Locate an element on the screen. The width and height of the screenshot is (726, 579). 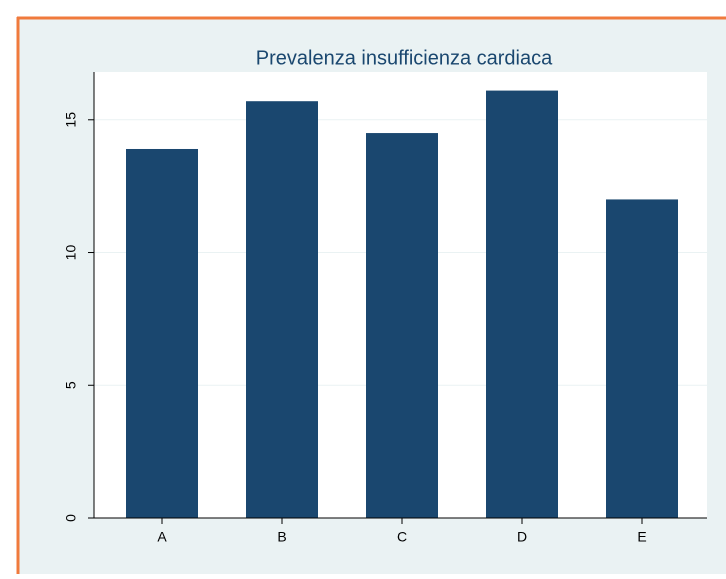
y-tick-label: 5 is located at coordinates (71, 385).